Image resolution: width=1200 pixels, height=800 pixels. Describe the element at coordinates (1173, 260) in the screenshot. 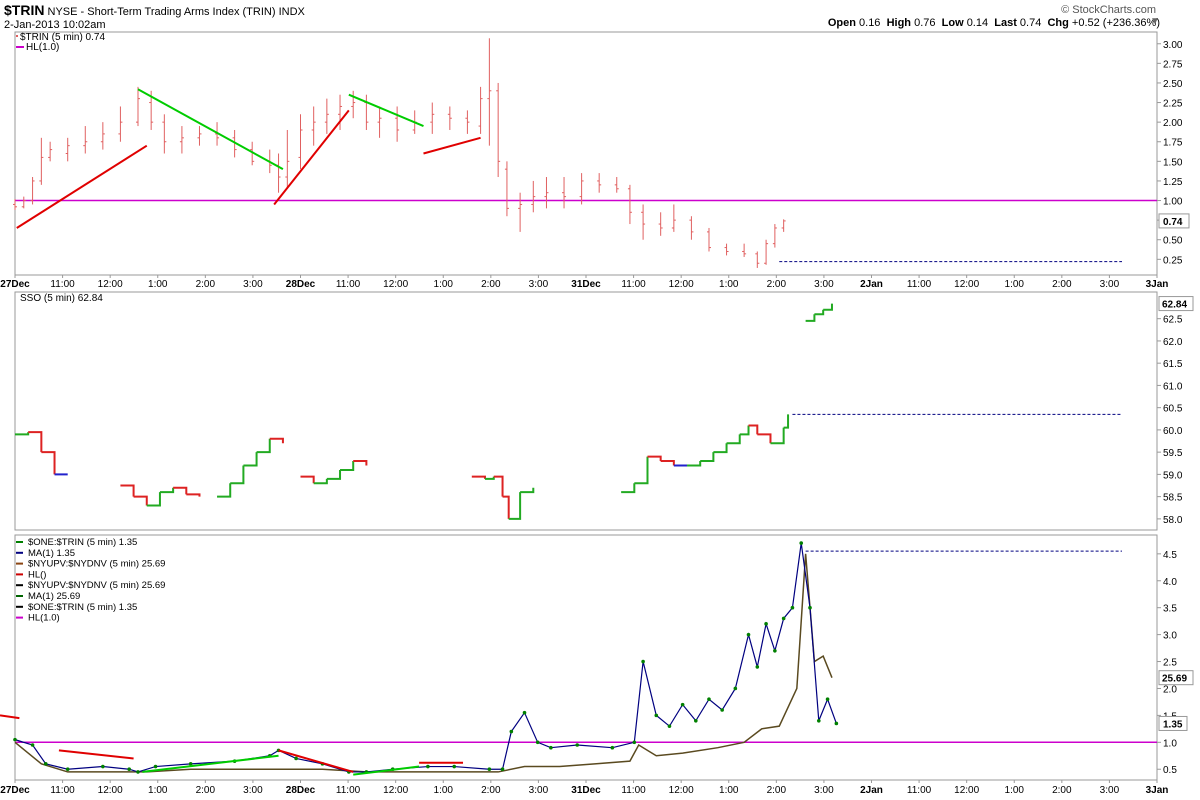

I see `y-tick-label: 0.25` at that location.